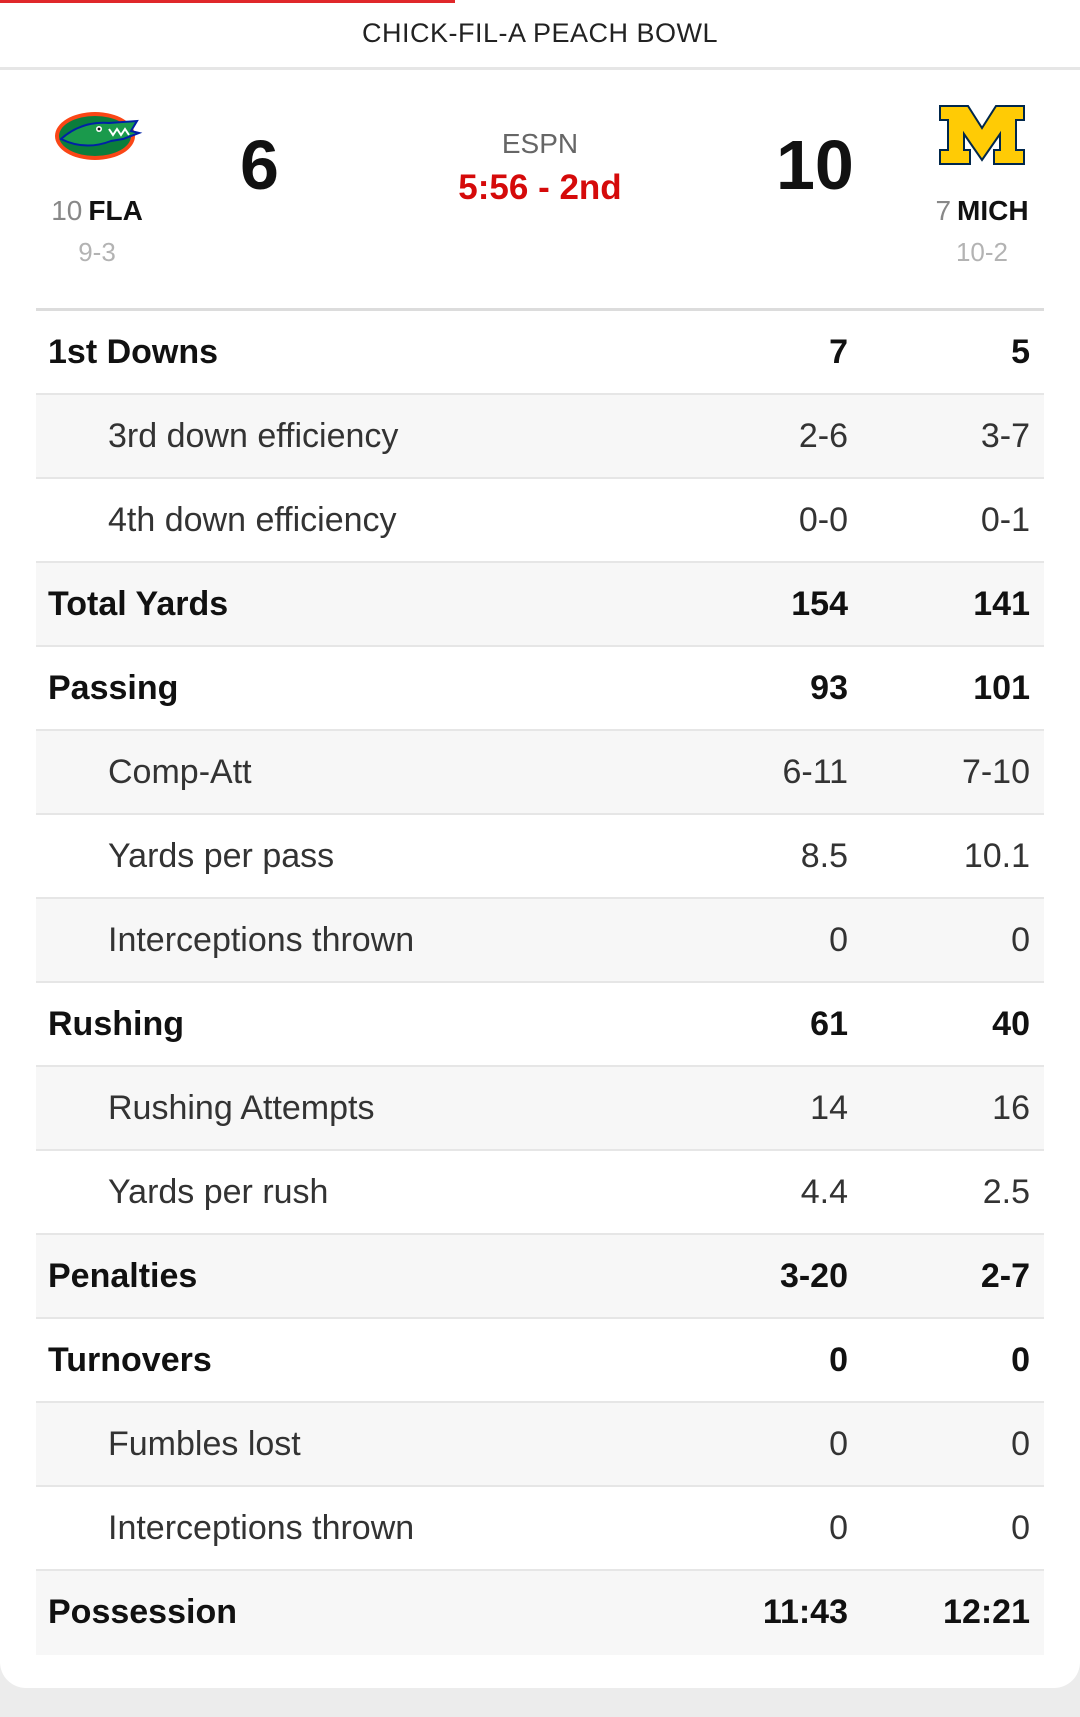  What do you see at coordinates (982, 252) in the screenshot?
I see `away-team-record: 10-2` at bounding box center [982, 252].